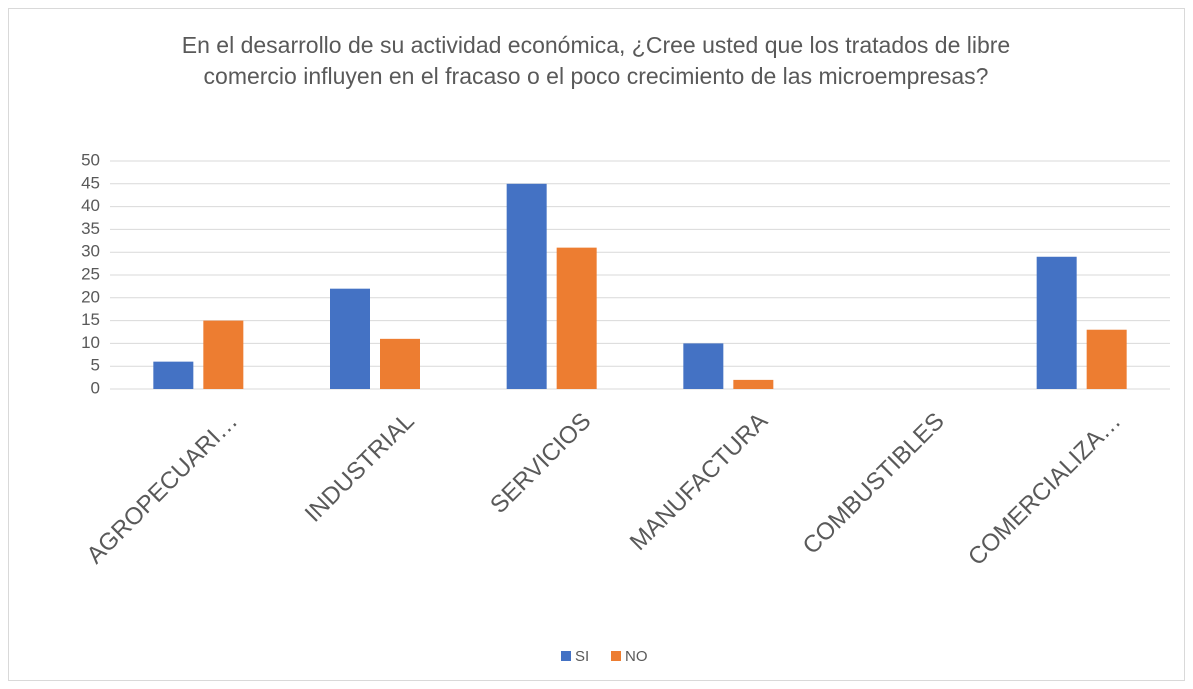  Describe the element at coordinates (90, 159) in the screenshot. I see `y-tick-label: 50` at that location.